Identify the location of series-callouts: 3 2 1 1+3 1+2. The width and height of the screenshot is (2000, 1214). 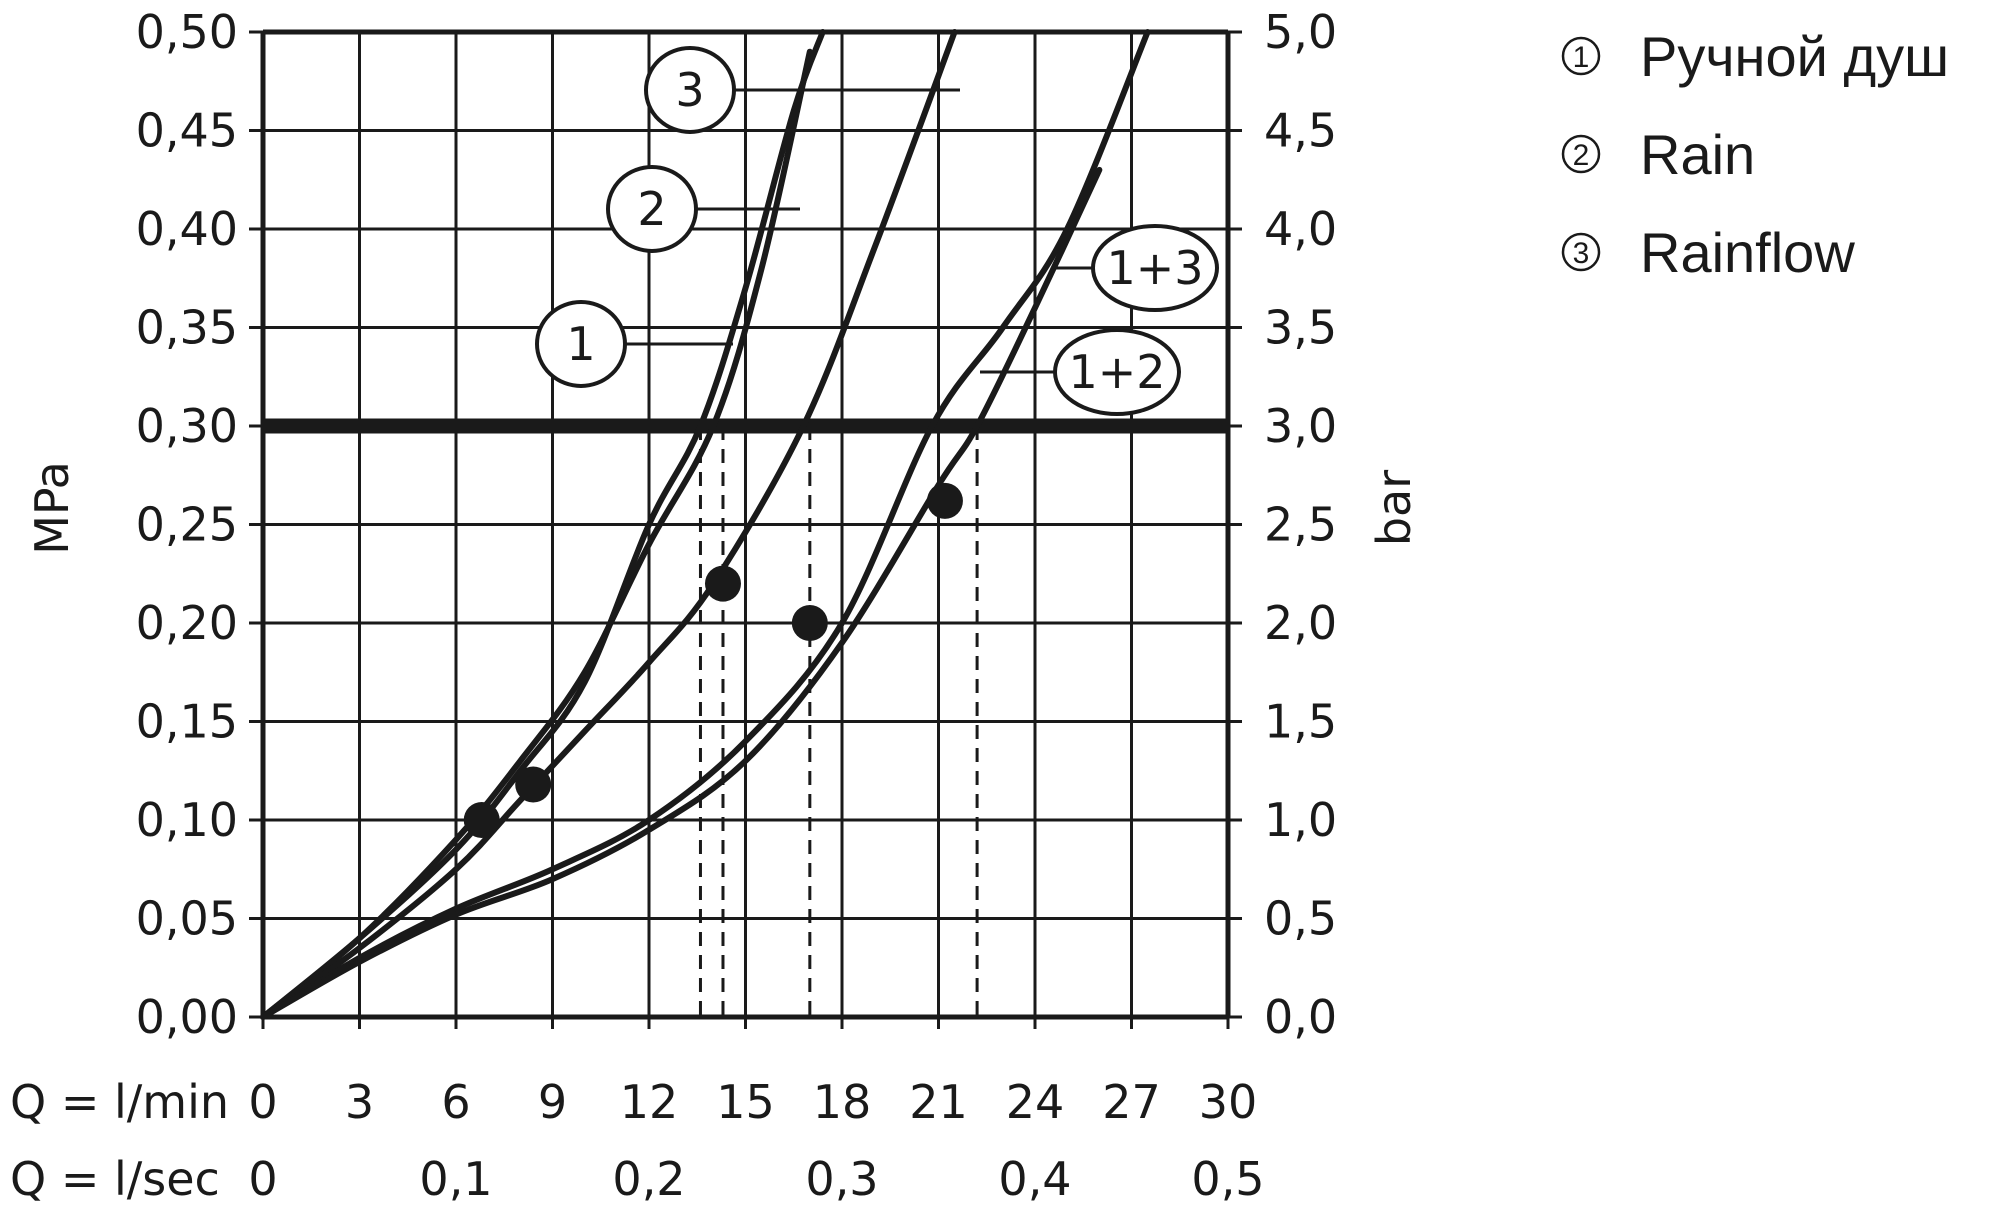
(877, 231).